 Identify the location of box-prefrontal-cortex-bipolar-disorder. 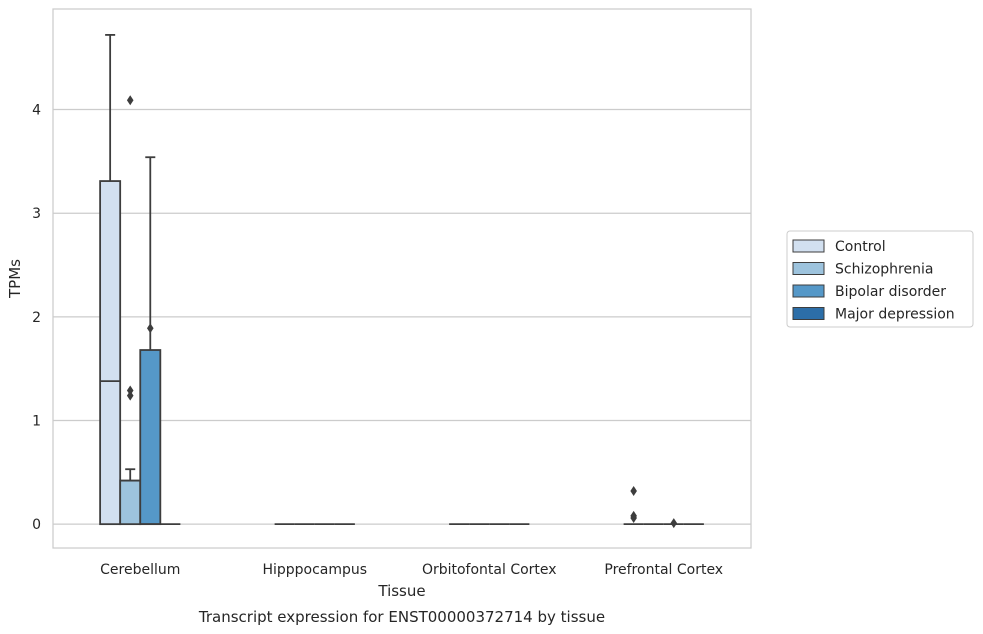
(673, 523).